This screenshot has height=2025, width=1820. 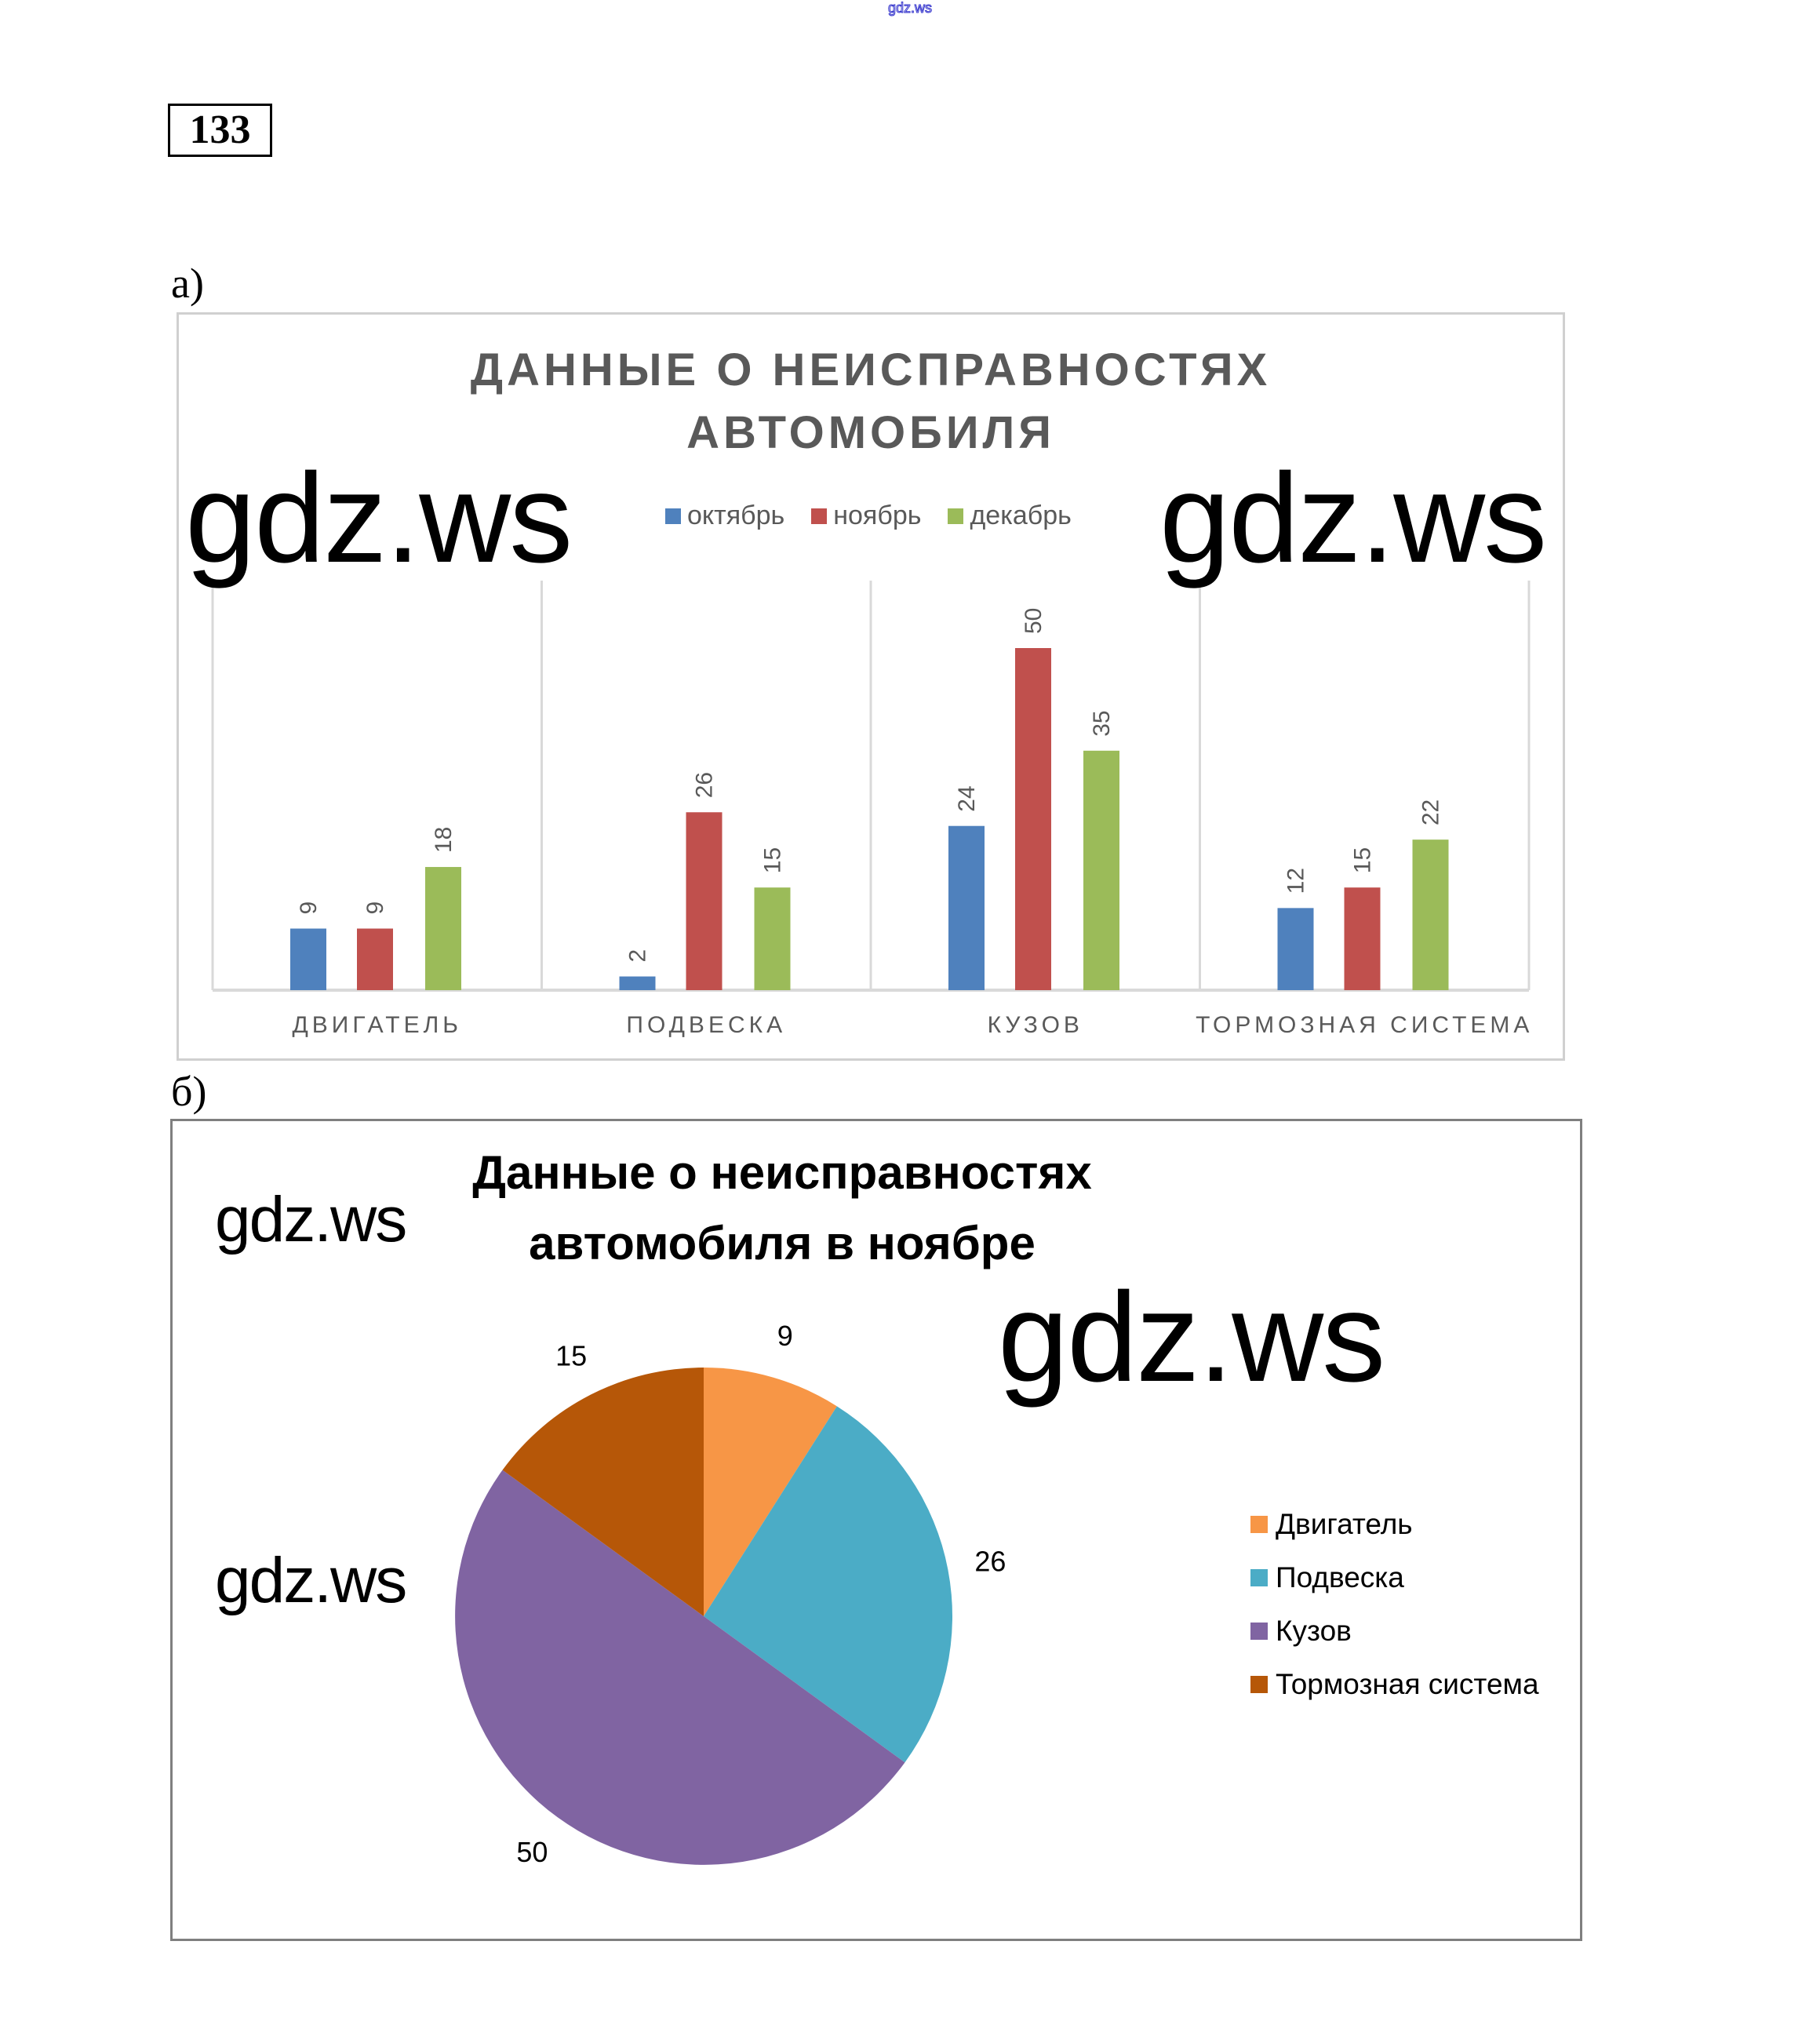 I want to click on bar-chart-title-line1: ДАННЫЕ О НЕИСПРАВНОСТЯХ, so click(x=871, y=369).